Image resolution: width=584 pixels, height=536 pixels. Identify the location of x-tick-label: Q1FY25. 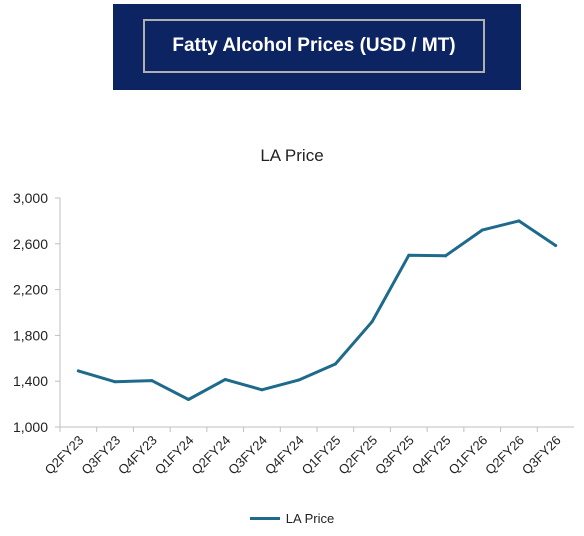
(321, 455).